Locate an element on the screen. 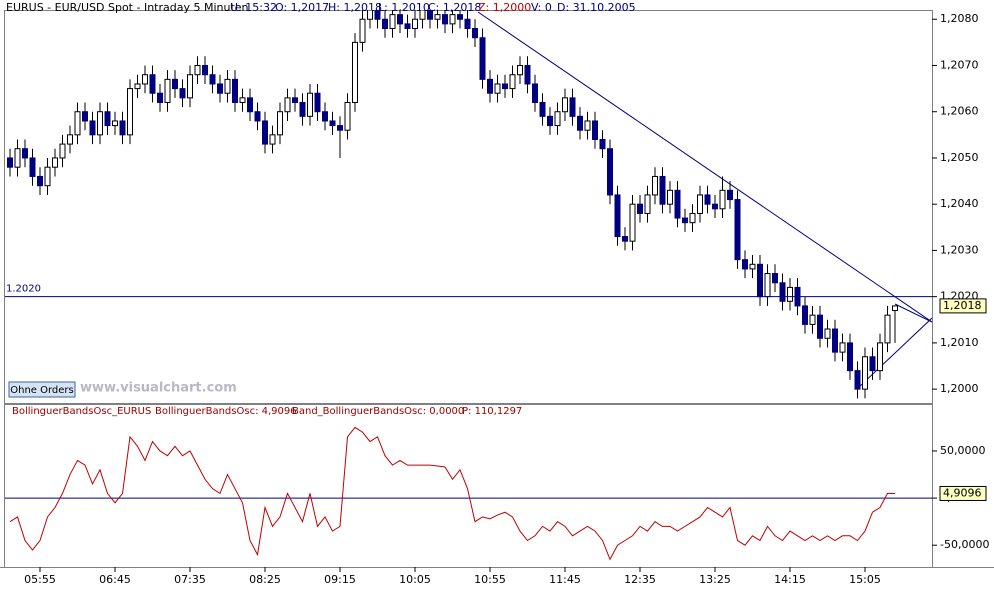 The width and height of the screenshot is (994, 589). y-tick-label: 1,2070 is located at coordinates (959, 64).